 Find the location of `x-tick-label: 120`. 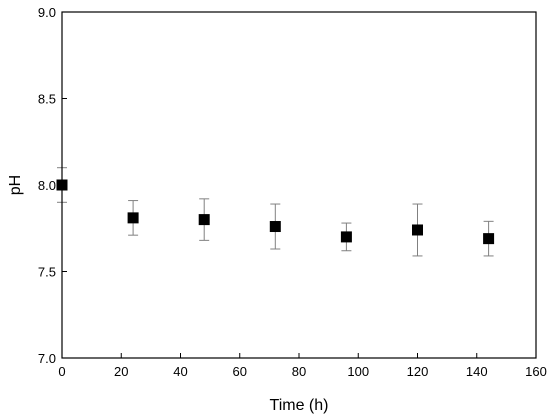

x-tick-label: 120 is located at coordinates (418, 371).